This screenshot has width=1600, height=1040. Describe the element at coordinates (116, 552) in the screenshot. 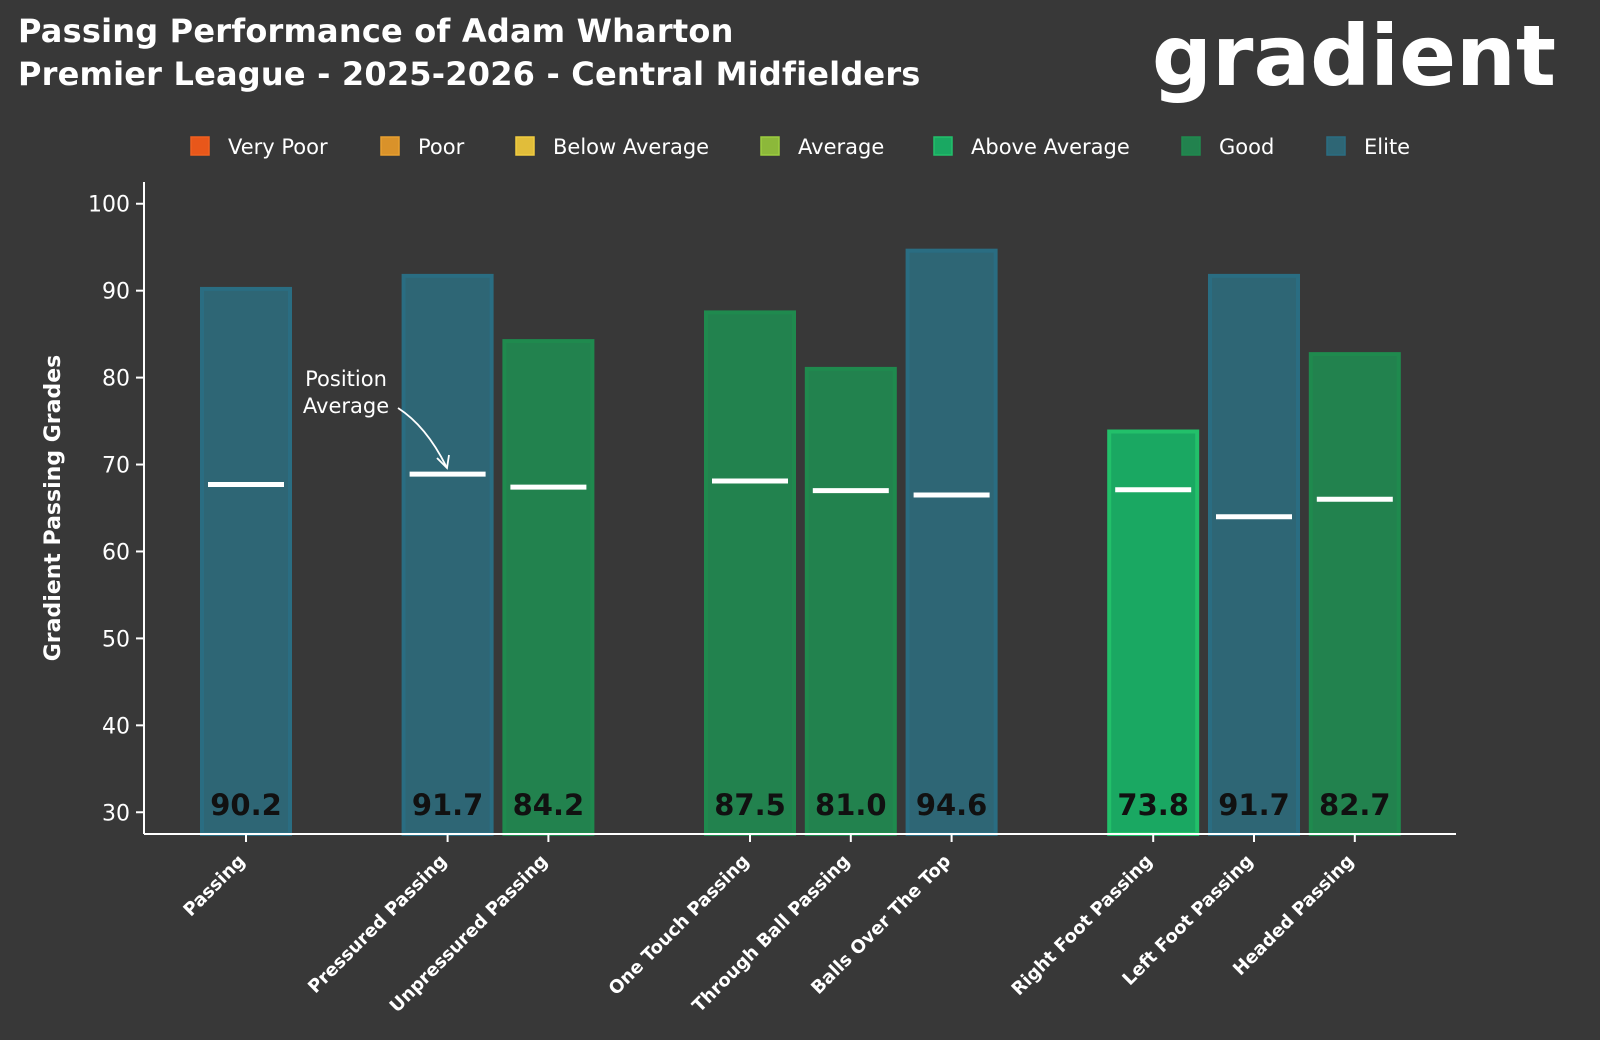

I see `y-tick-label-60: 60` at that location.